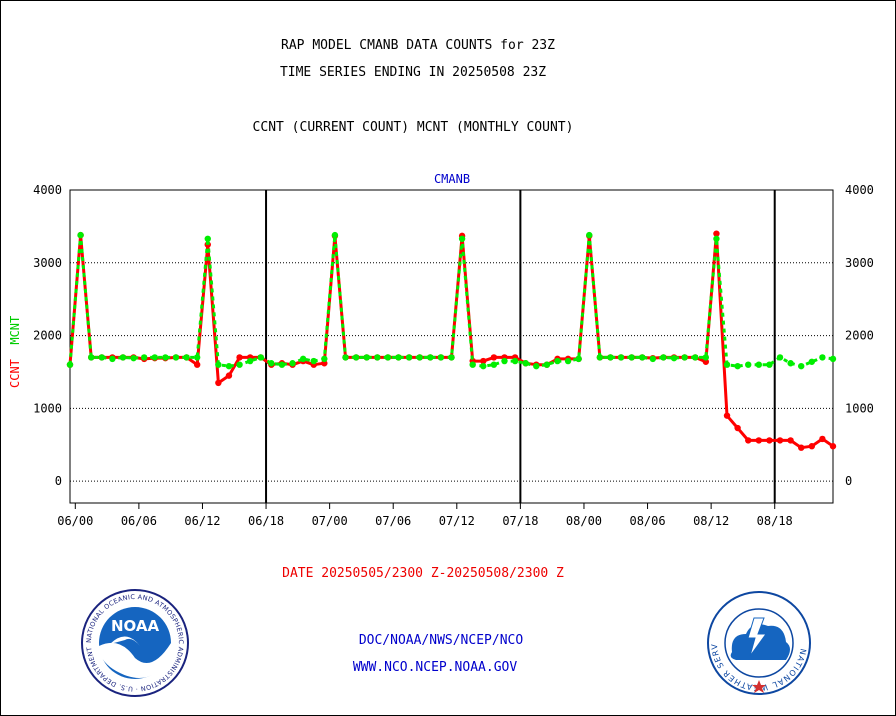 The width and height of the screenshot is (896, 716). What do you see at coordinates (202, 521) in the screenshot?
I see `x-tick-label: 06/12` at bounding box center [202, 521].